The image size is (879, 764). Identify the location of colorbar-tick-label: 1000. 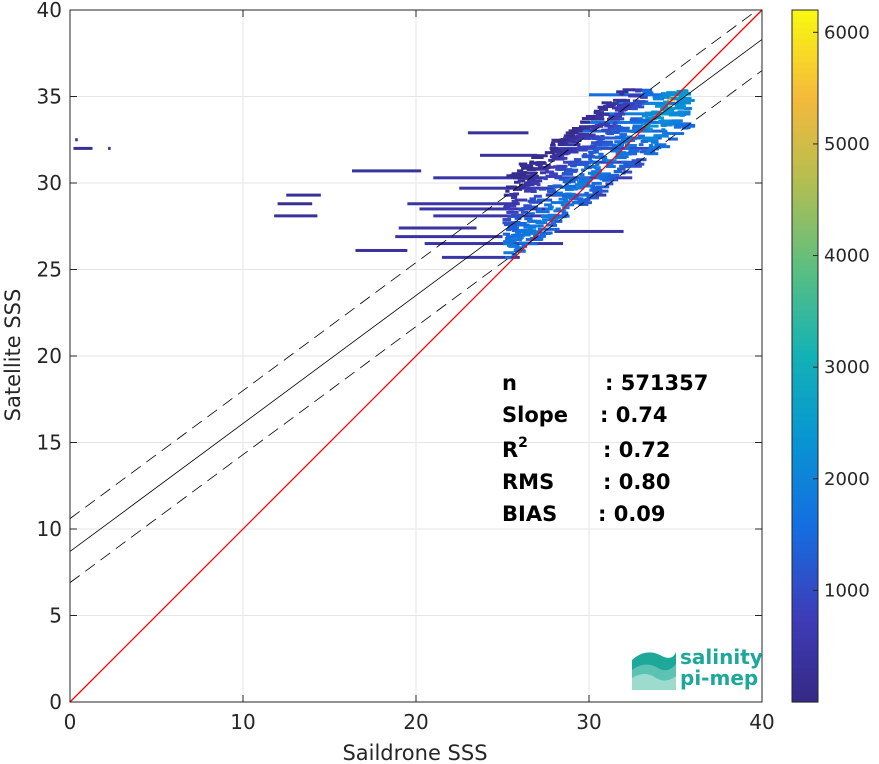
(847, 590).